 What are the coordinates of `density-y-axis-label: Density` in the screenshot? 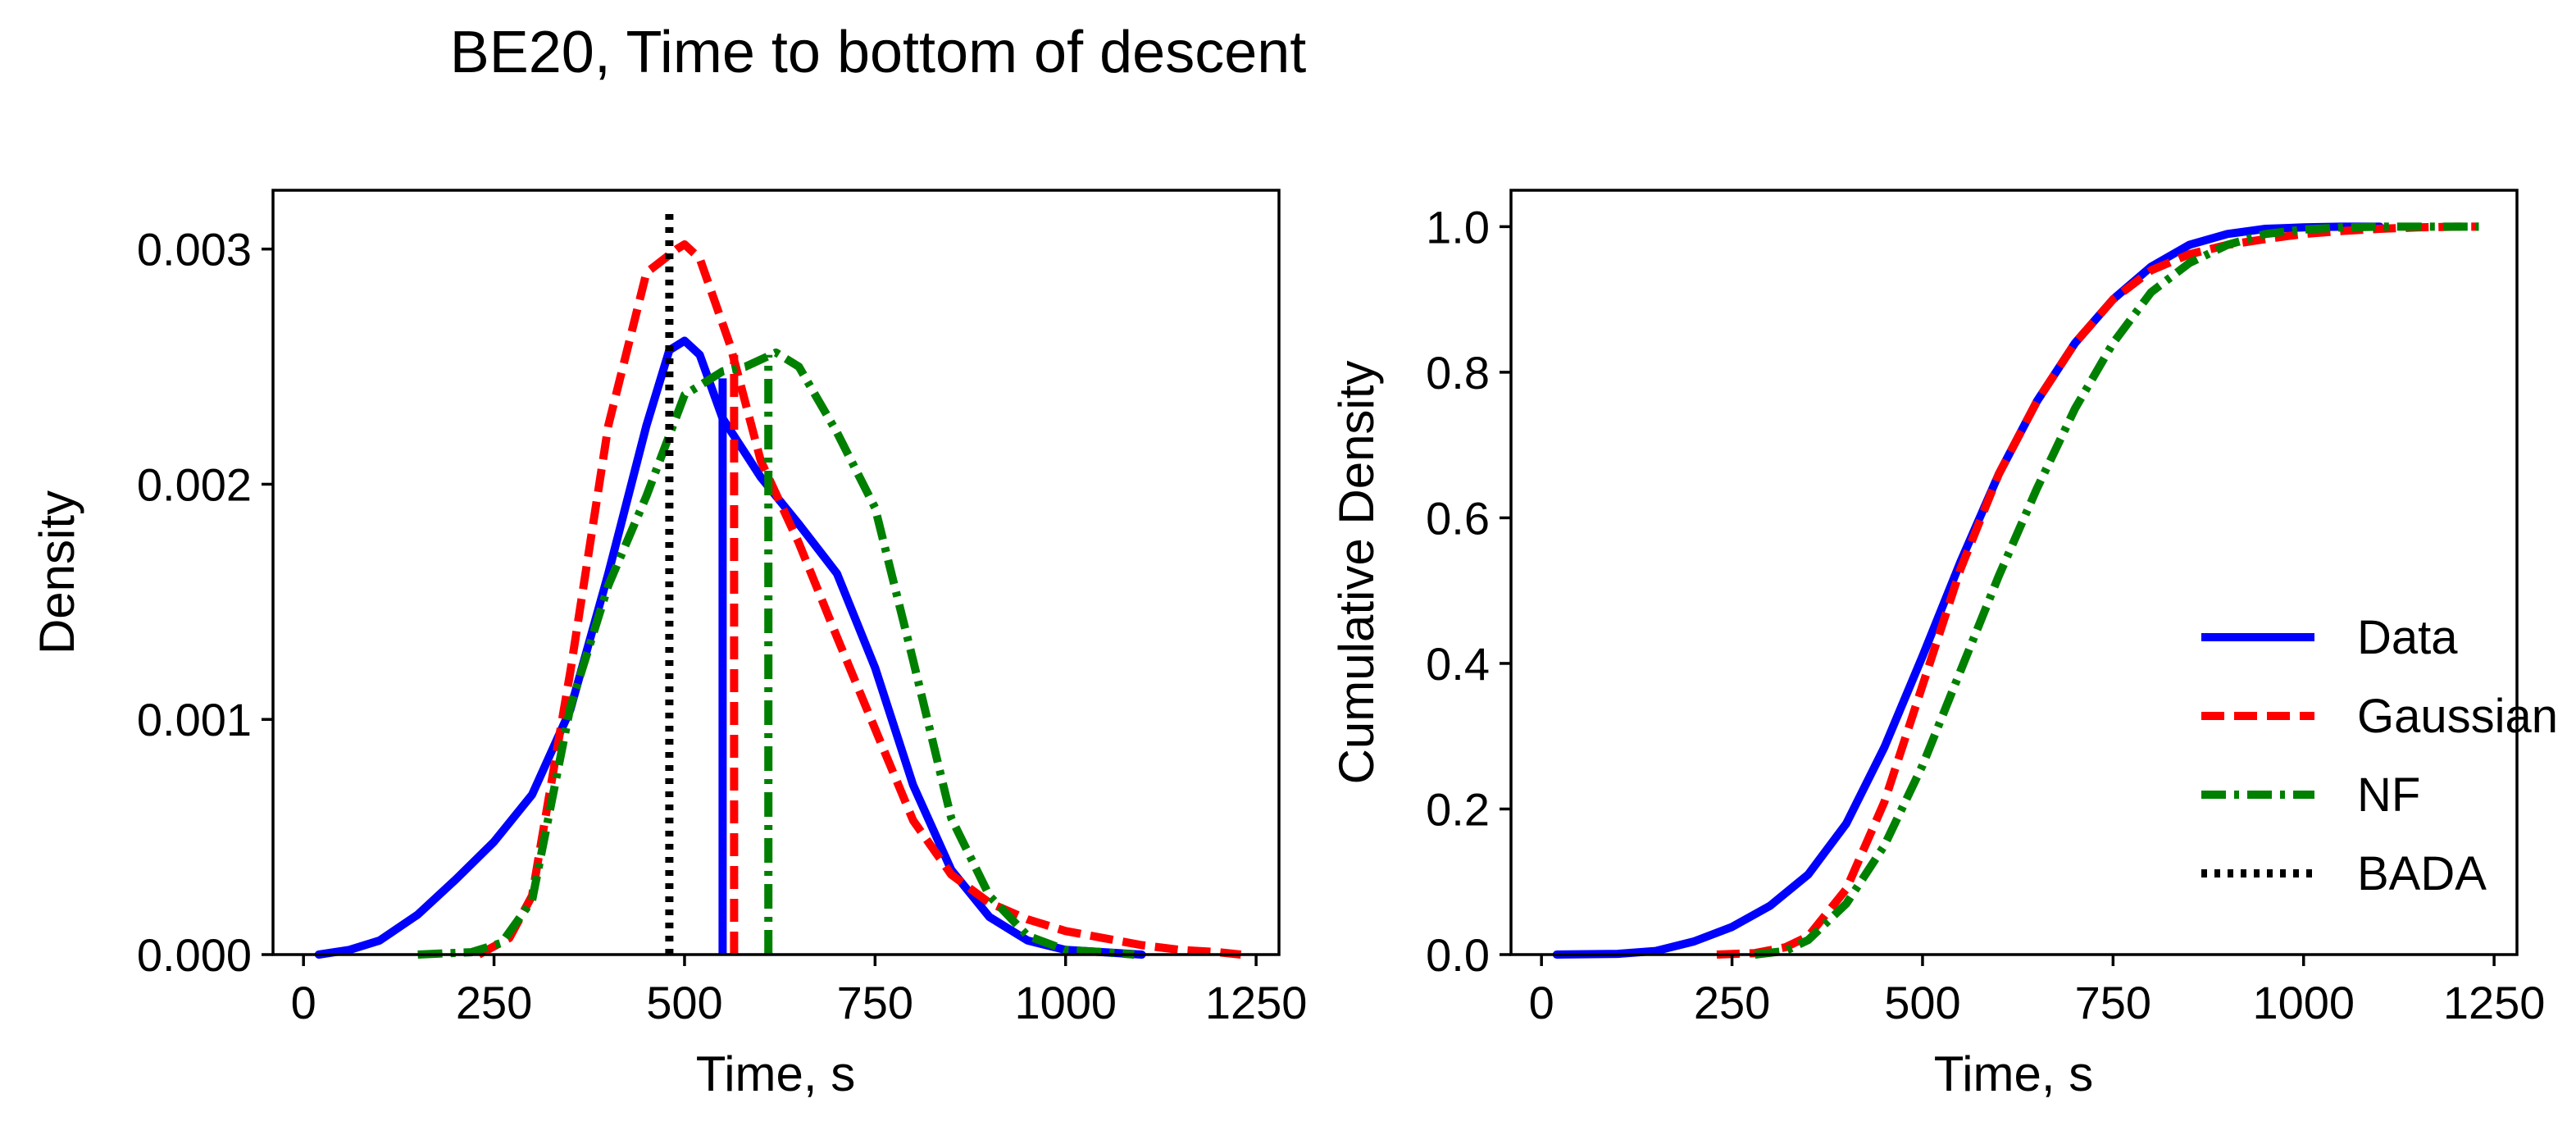 It's located at (57, 572).